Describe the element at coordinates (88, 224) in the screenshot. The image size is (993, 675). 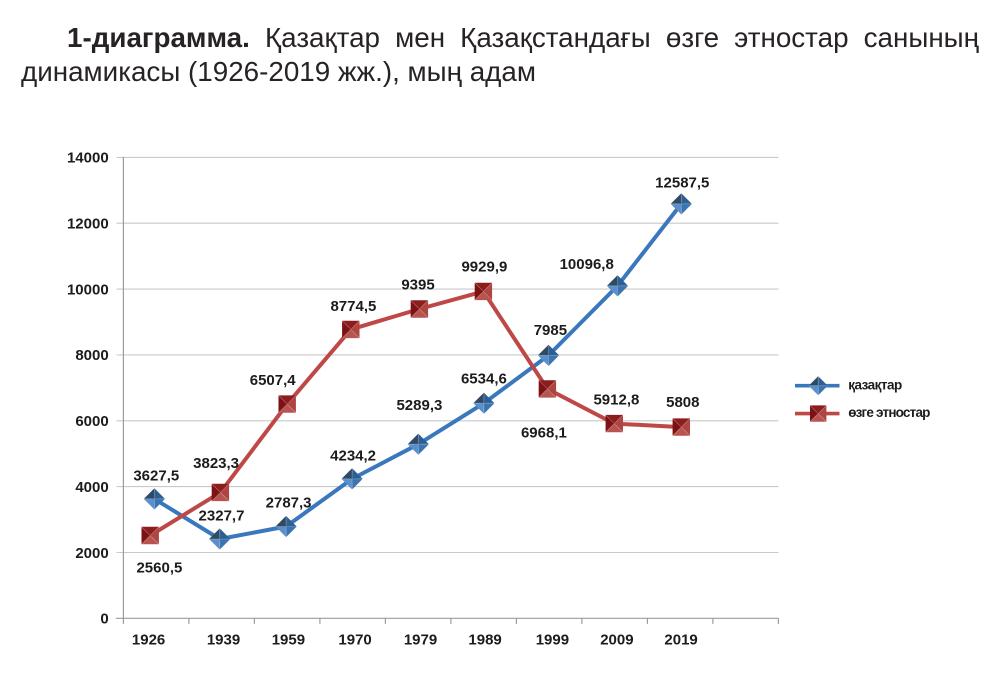
I see `svg-text: 12000` at that location.